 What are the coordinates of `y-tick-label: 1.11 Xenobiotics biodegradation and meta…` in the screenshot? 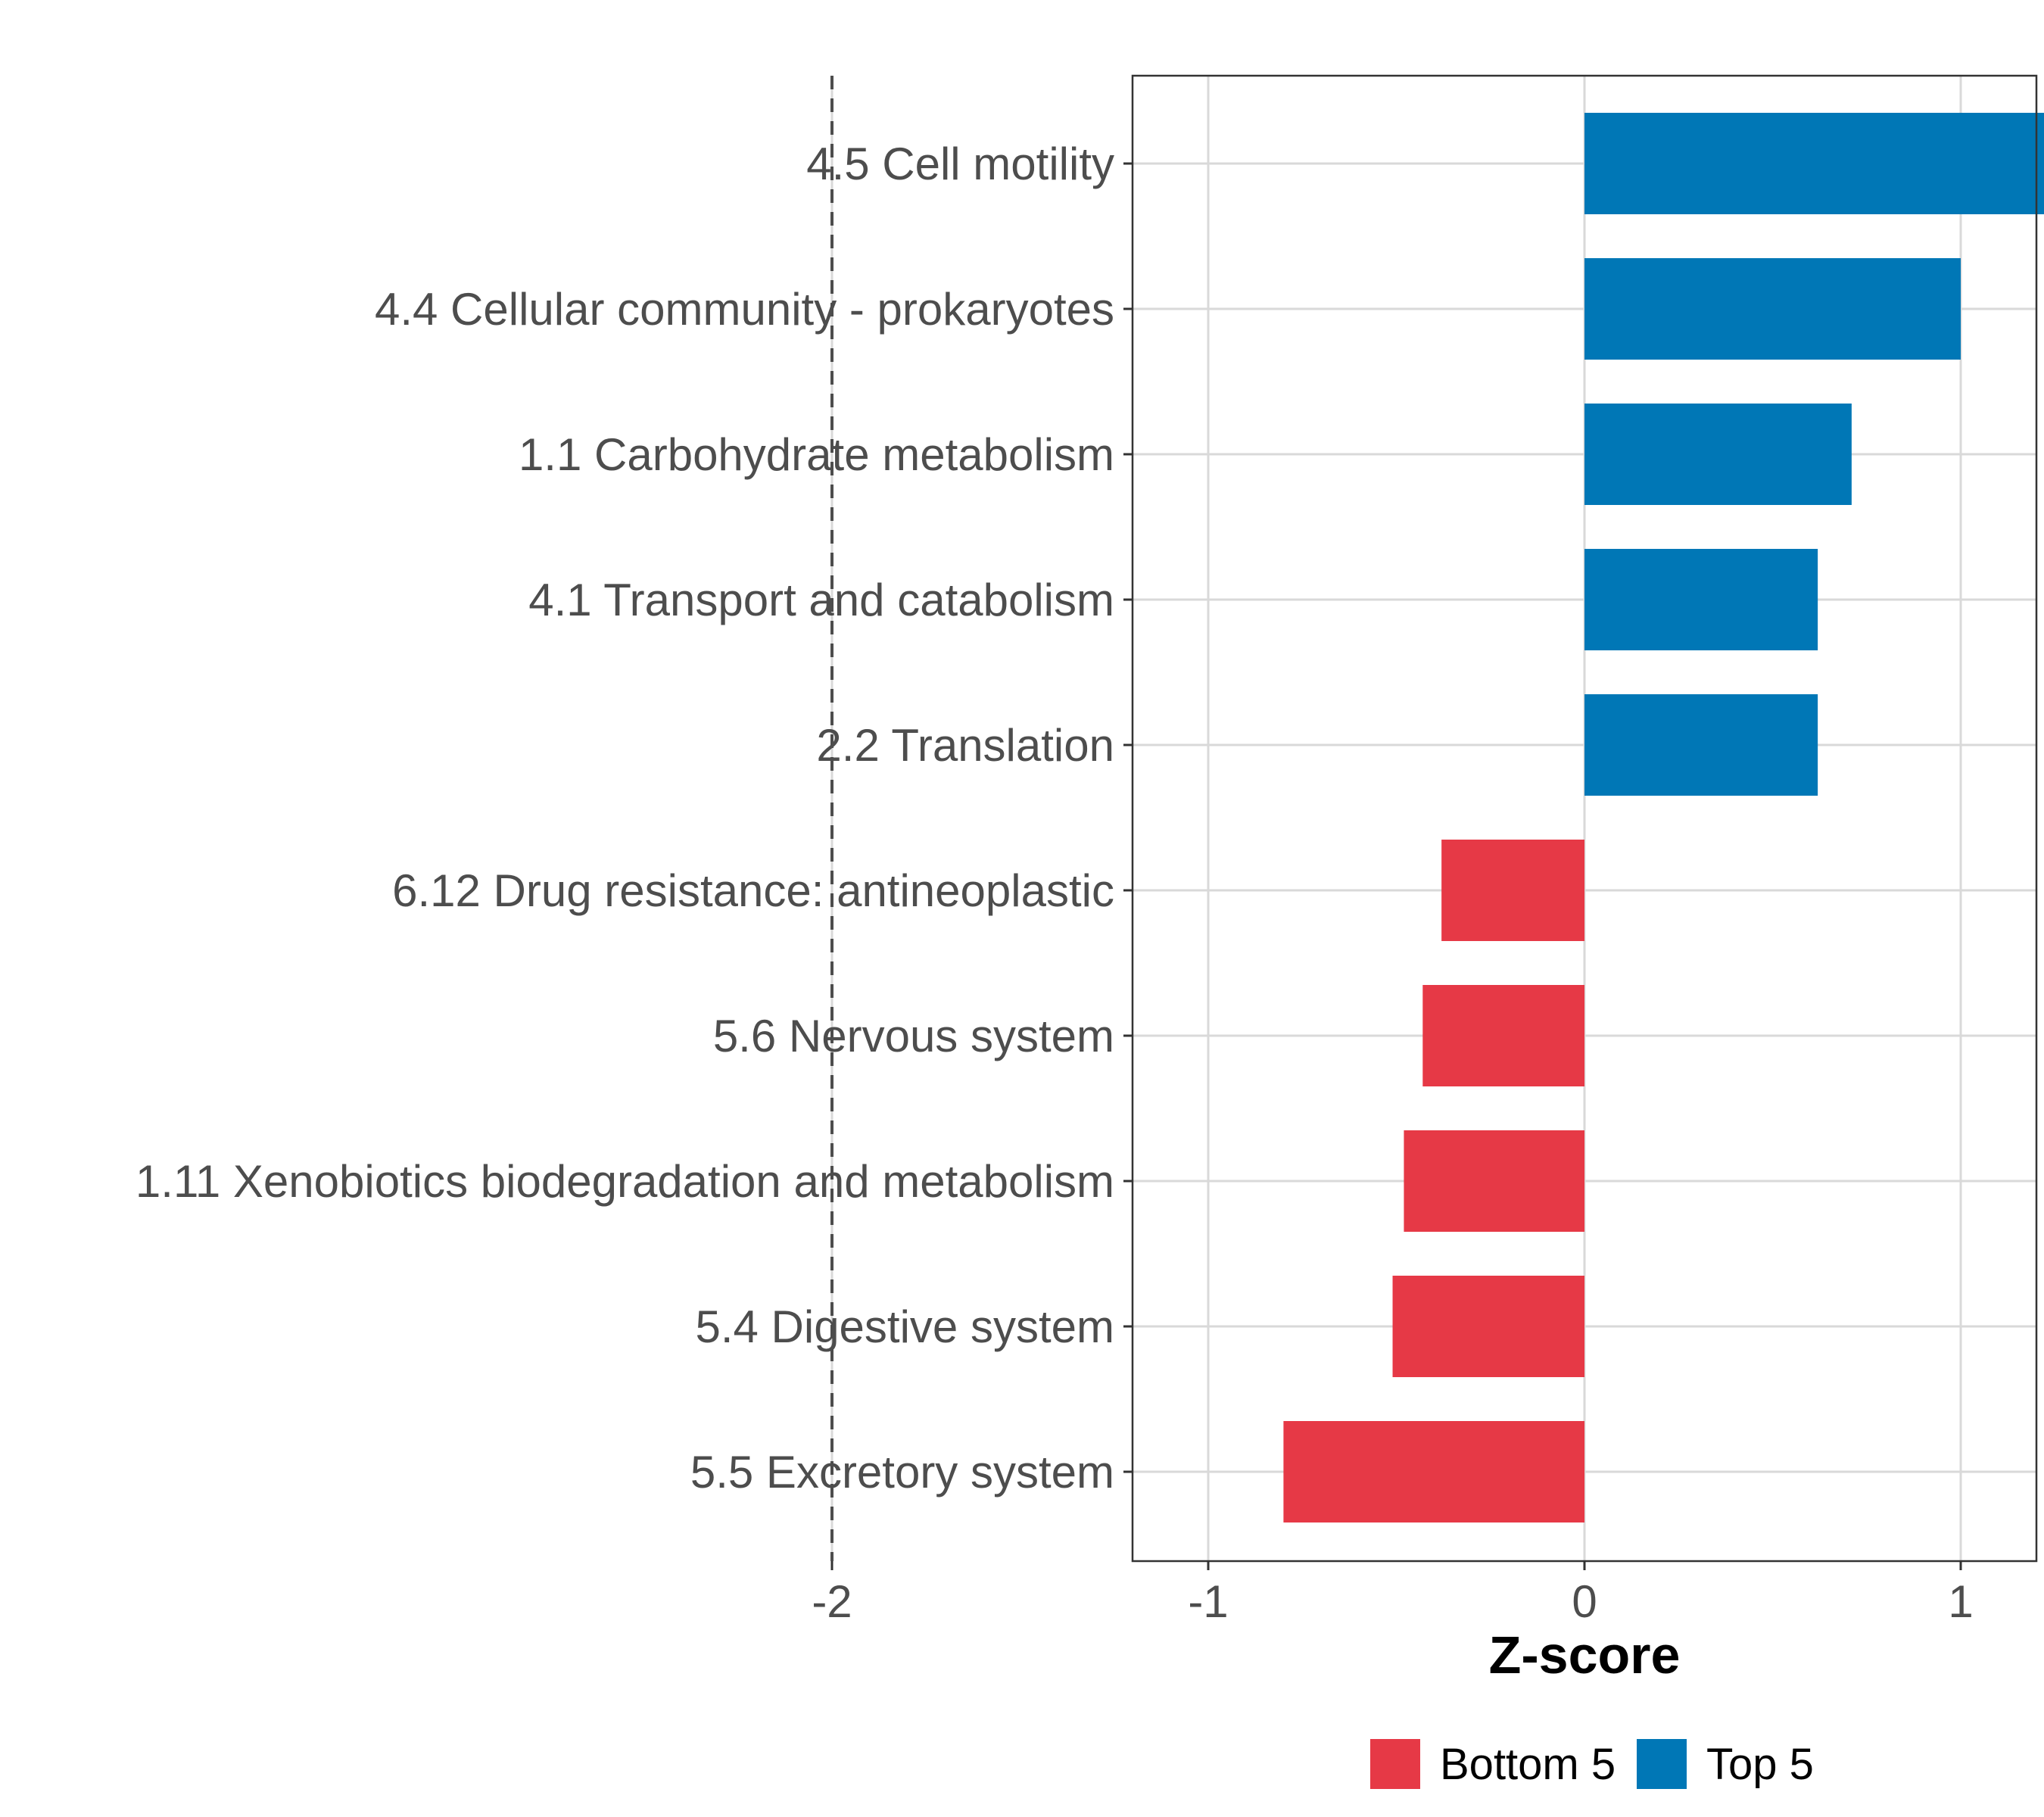 It's located at (625, 1181).